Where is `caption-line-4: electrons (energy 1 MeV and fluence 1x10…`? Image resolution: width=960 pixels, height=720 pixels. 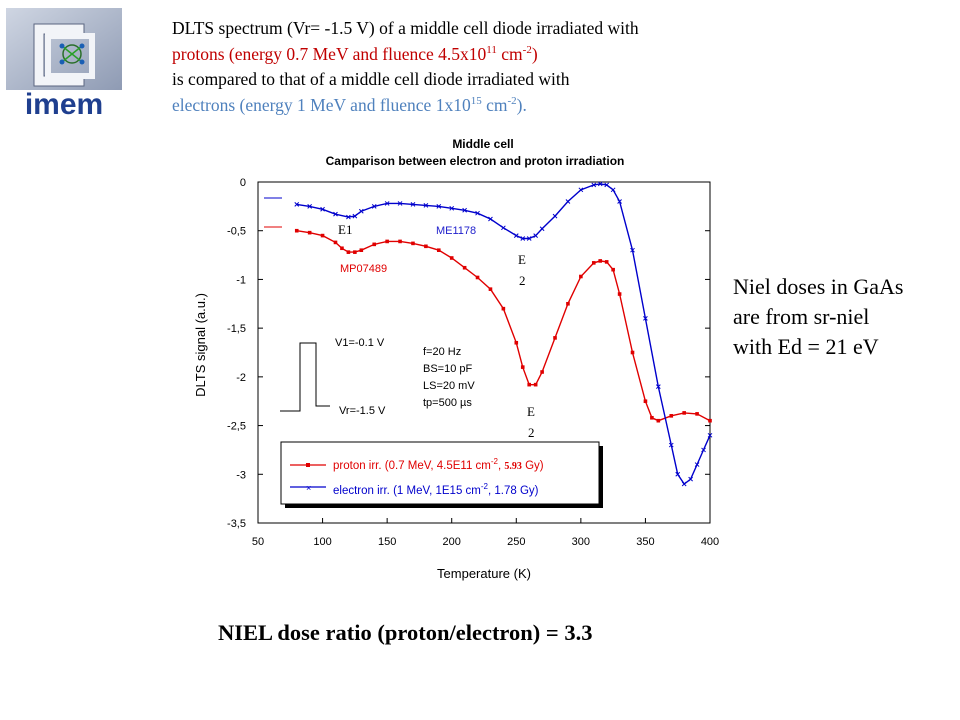
caption-line-4: electrons (energy 1 MeV and fluence 1x10… is located at coordinates (405, 106).